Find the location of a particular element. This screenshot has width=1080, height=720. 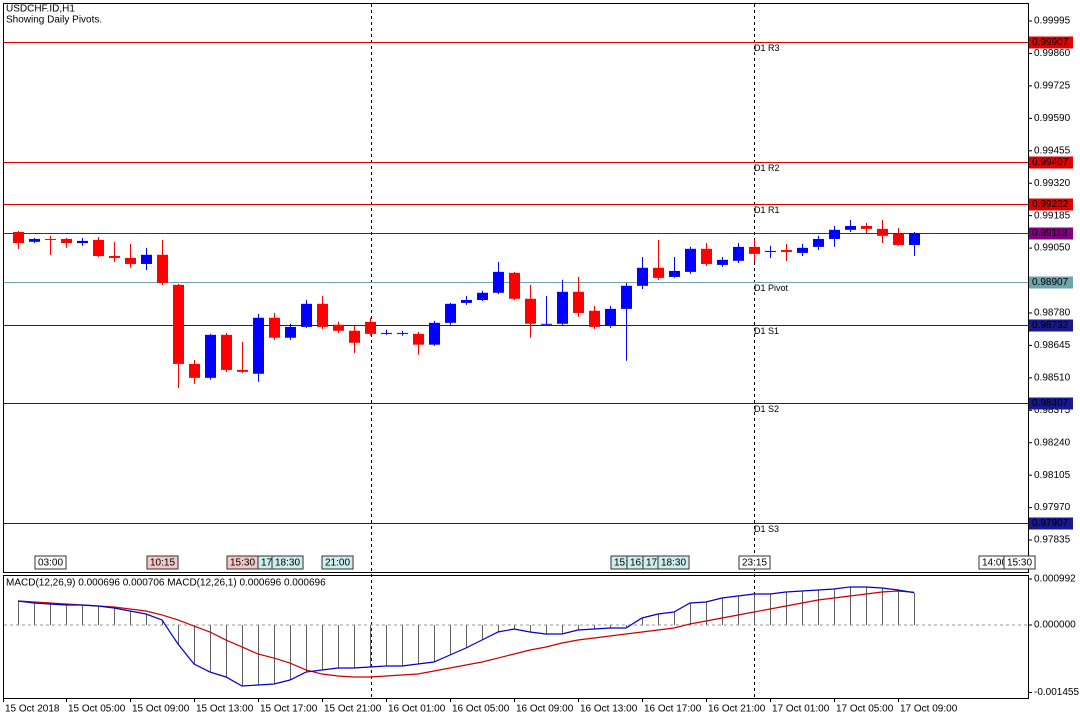

pivot-value-label: 0.98732 is located at coordinates (1050, 325).